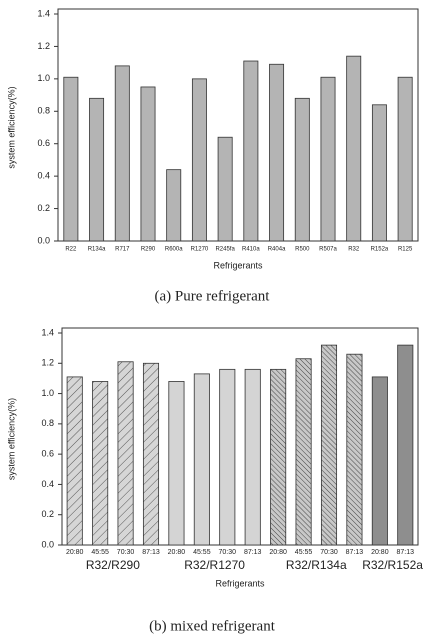  What do you see at coordinates (251, 250) in the screenshot?
I see `x-tick-label: R410a` at bounding box center [251, 250].